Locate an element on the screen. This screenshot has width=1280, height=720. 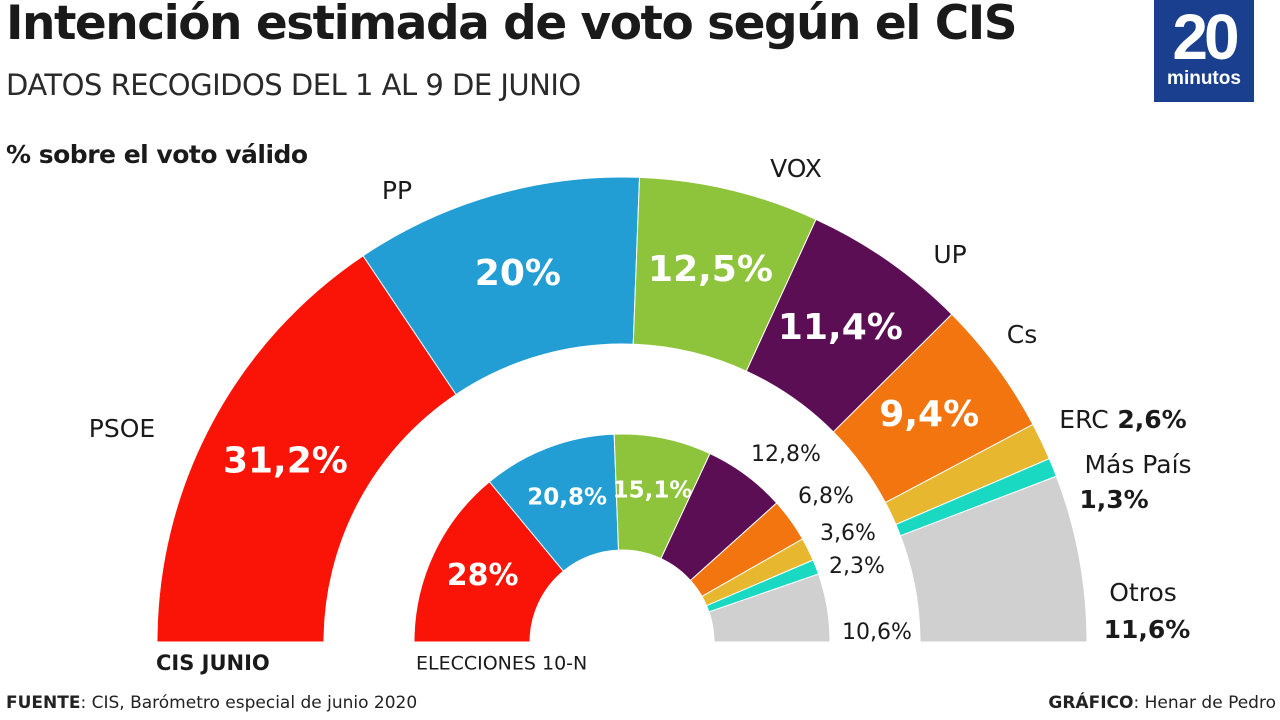
outer-value-cs: 9,4% is located at coordinates (929, 414).